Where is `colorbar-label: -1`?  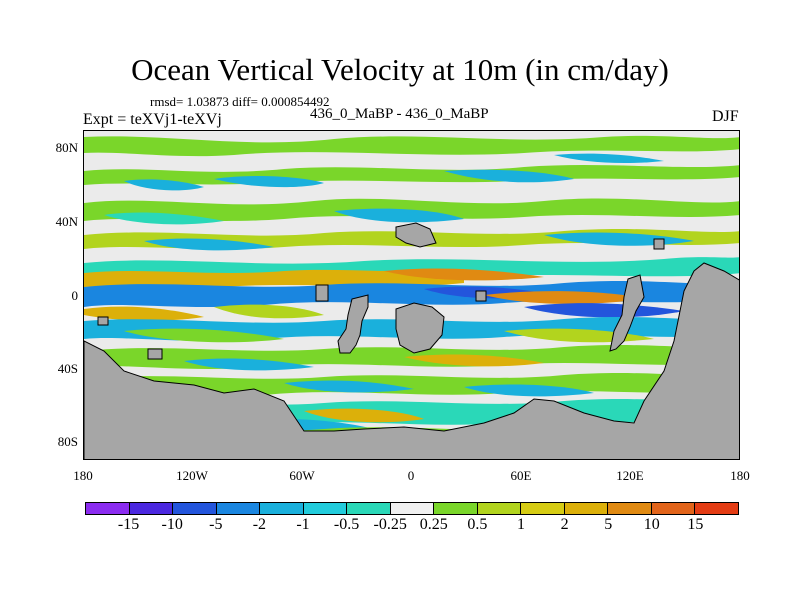 colorbar-label: -1 is located at coordinates (303, 524).